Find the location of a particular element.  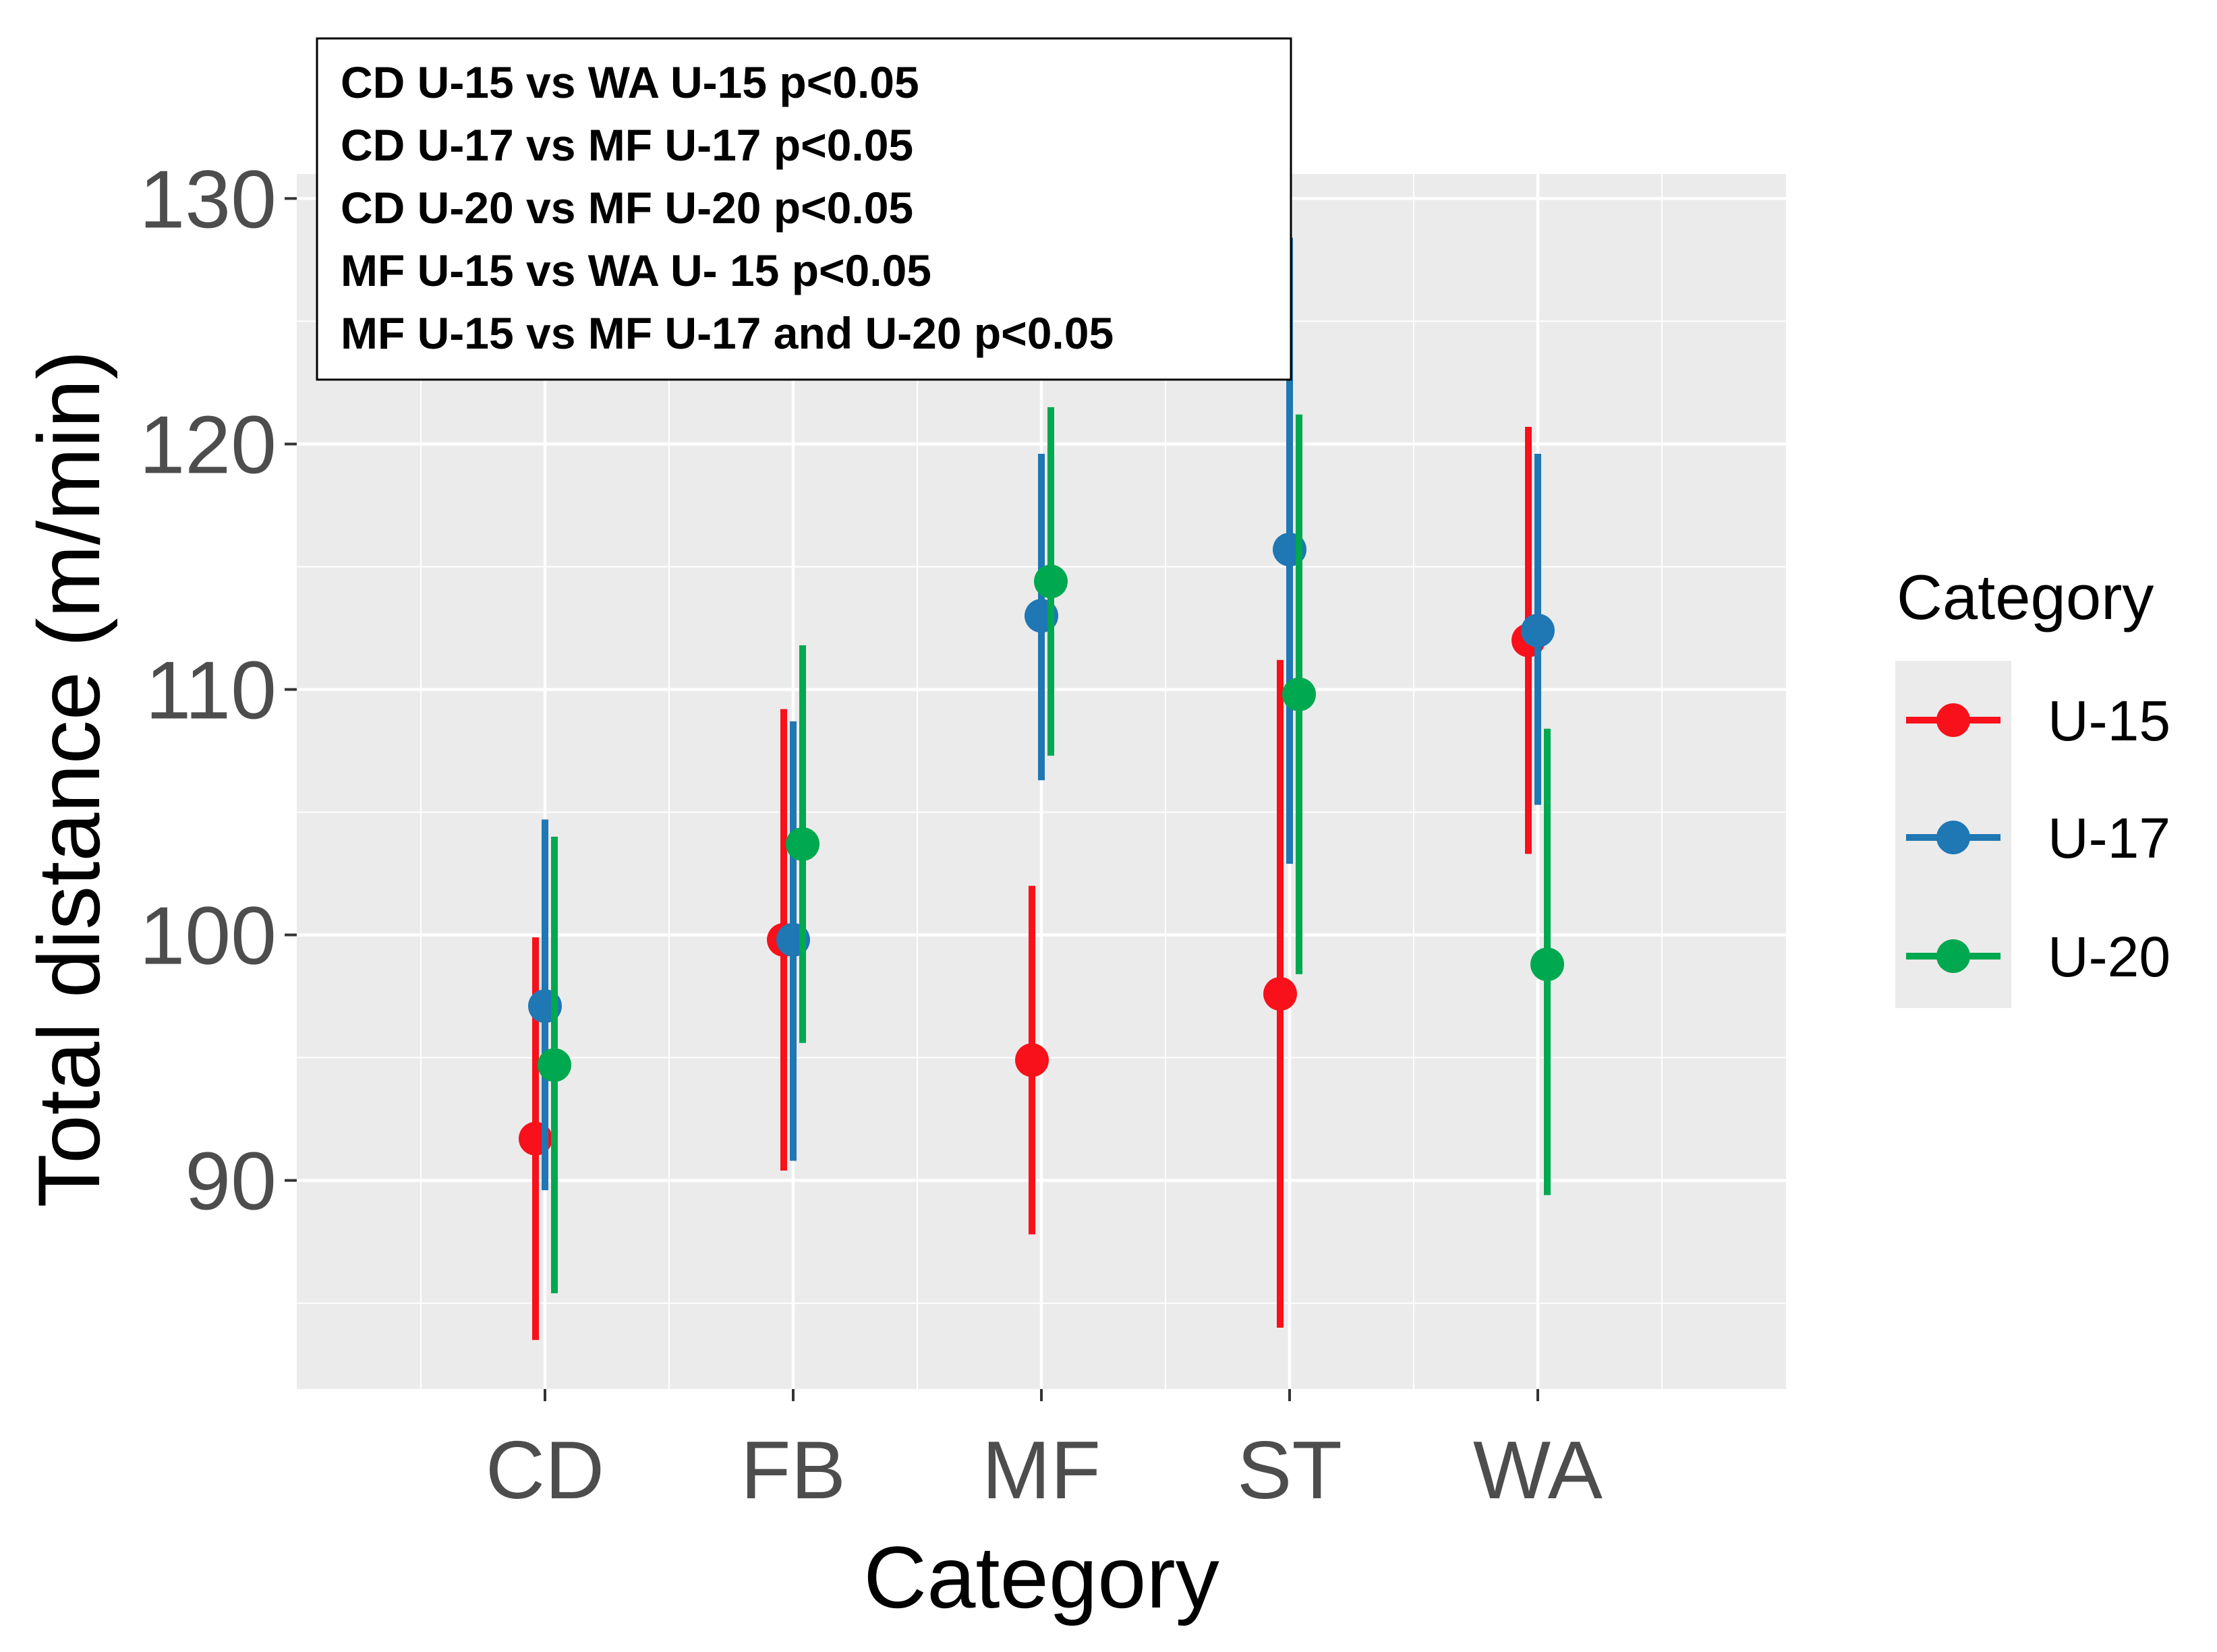

annotation-line-4: MF U-15 vs WA U- 15 p<0.05 is located at coordinates (636, 270).